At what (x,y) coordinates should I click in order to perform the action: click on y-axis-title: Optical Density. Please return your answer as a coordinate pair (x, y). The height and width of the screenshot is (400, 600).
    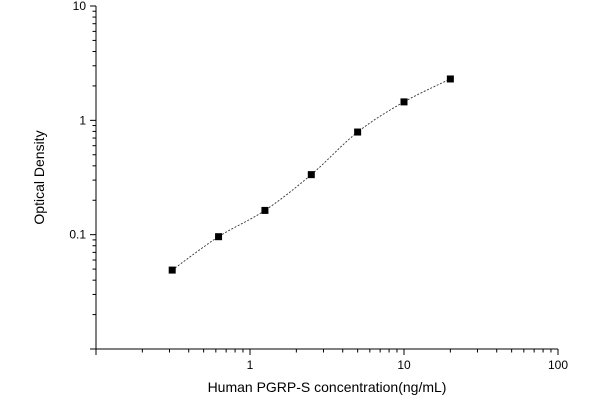
    Looking at the image, I should click on (39, 177).